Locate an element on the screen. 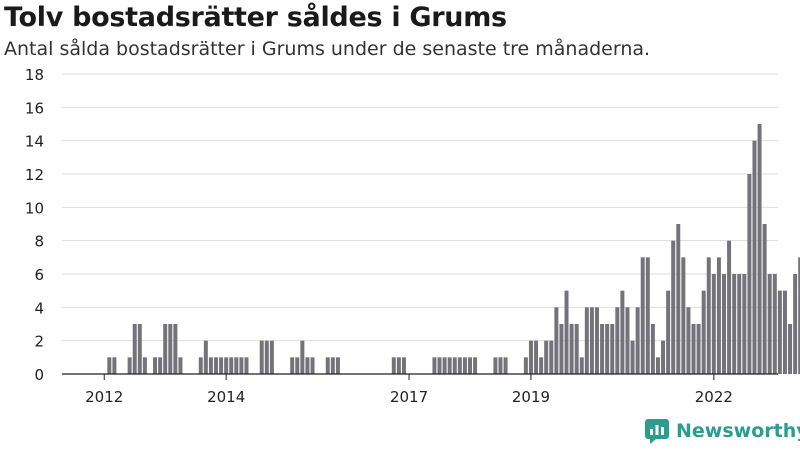 The image size is (800, 450). chart-title: Tolv bostadsrätter såldes i Grums is located at coordinates (255, 17).